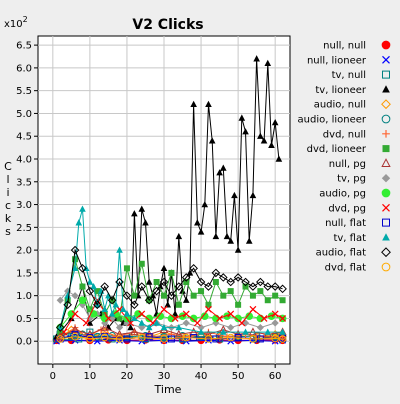 The width and height of the screenshot is (400, 404). I want to click on legend-label: null, null, so click(344, 46).